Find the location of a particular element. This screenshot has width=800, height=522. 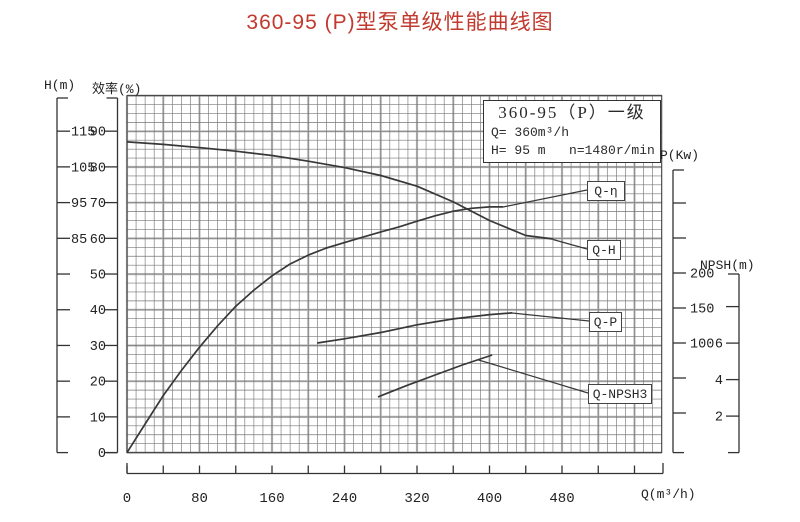

curve-label-q-npsh3: Q-NPSH3 is located at coordinates (620, 394).